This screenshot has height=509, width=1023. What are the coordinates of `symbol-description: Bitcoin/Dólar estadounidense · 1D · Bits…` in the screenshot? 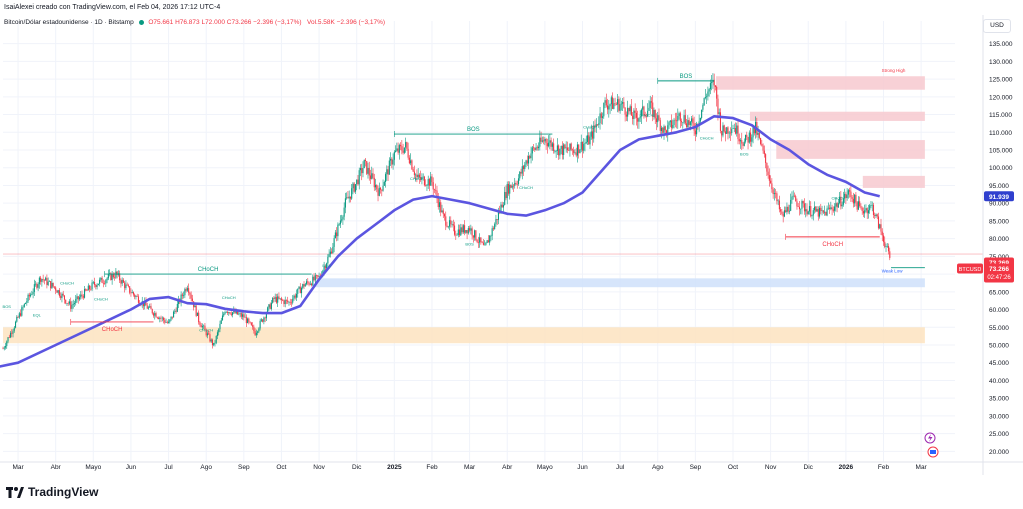 It's located at (69, 22).